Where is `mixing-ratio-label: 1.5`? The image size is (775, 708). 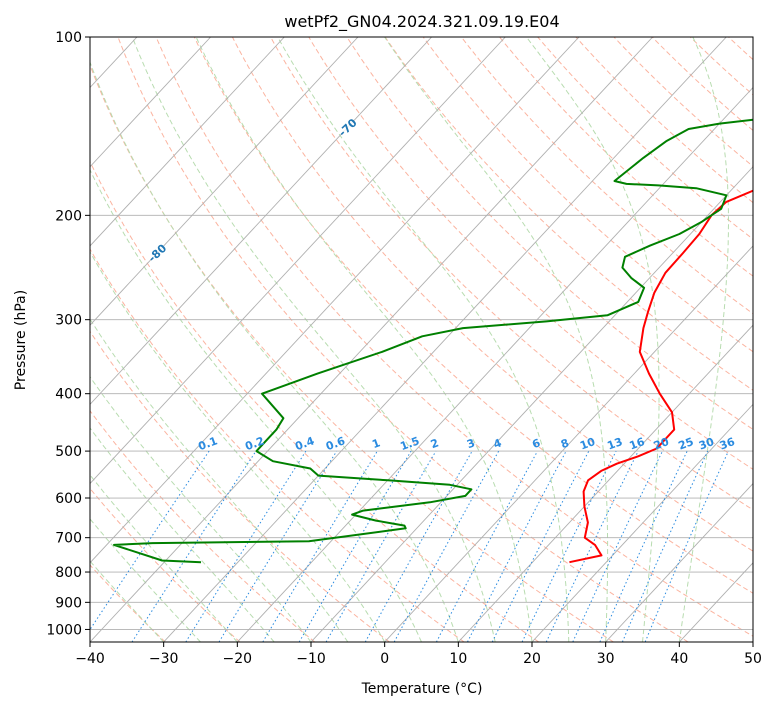
mixing-ratio-label: 1.5 is located at coordinates (410, 443).